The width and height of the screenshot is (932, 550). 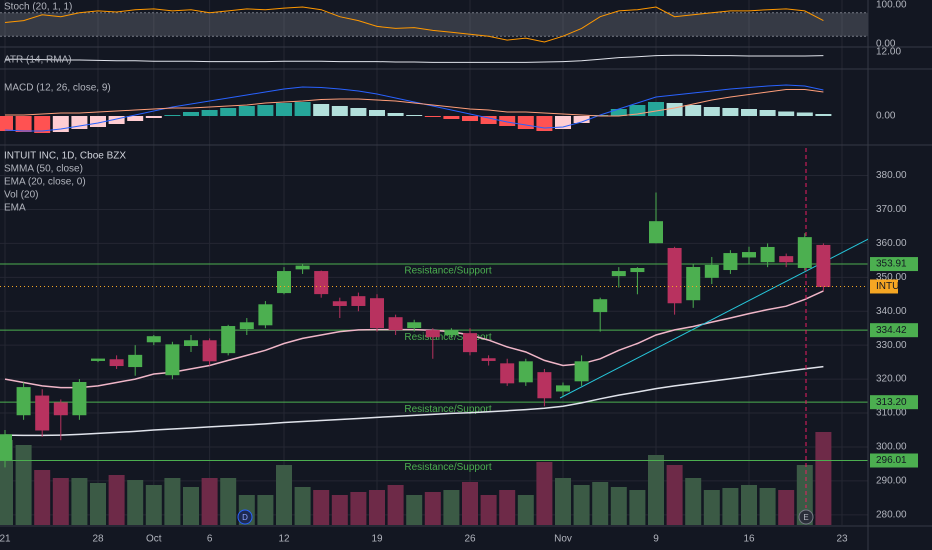 I want to click on atr-line, so click(x=414, y=58).